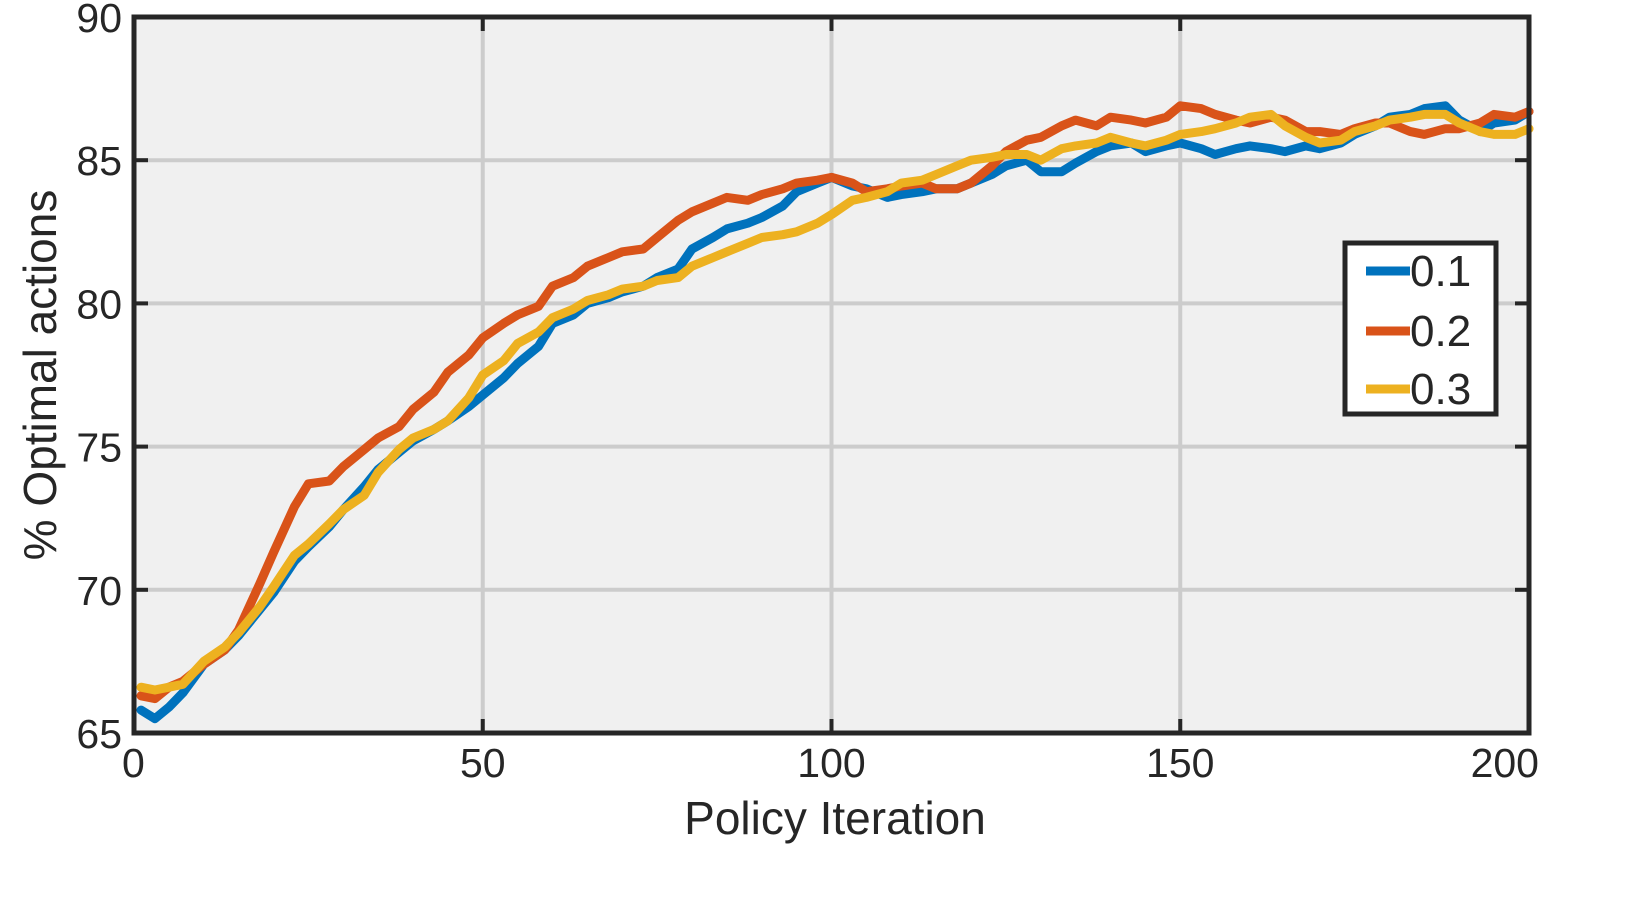 The width and height of the screenshot is (1652, 897). What do you see at coordinates (99, 161) in the screenshot?
I see `y-tick-label: 85` at bounding box center [99, 161].